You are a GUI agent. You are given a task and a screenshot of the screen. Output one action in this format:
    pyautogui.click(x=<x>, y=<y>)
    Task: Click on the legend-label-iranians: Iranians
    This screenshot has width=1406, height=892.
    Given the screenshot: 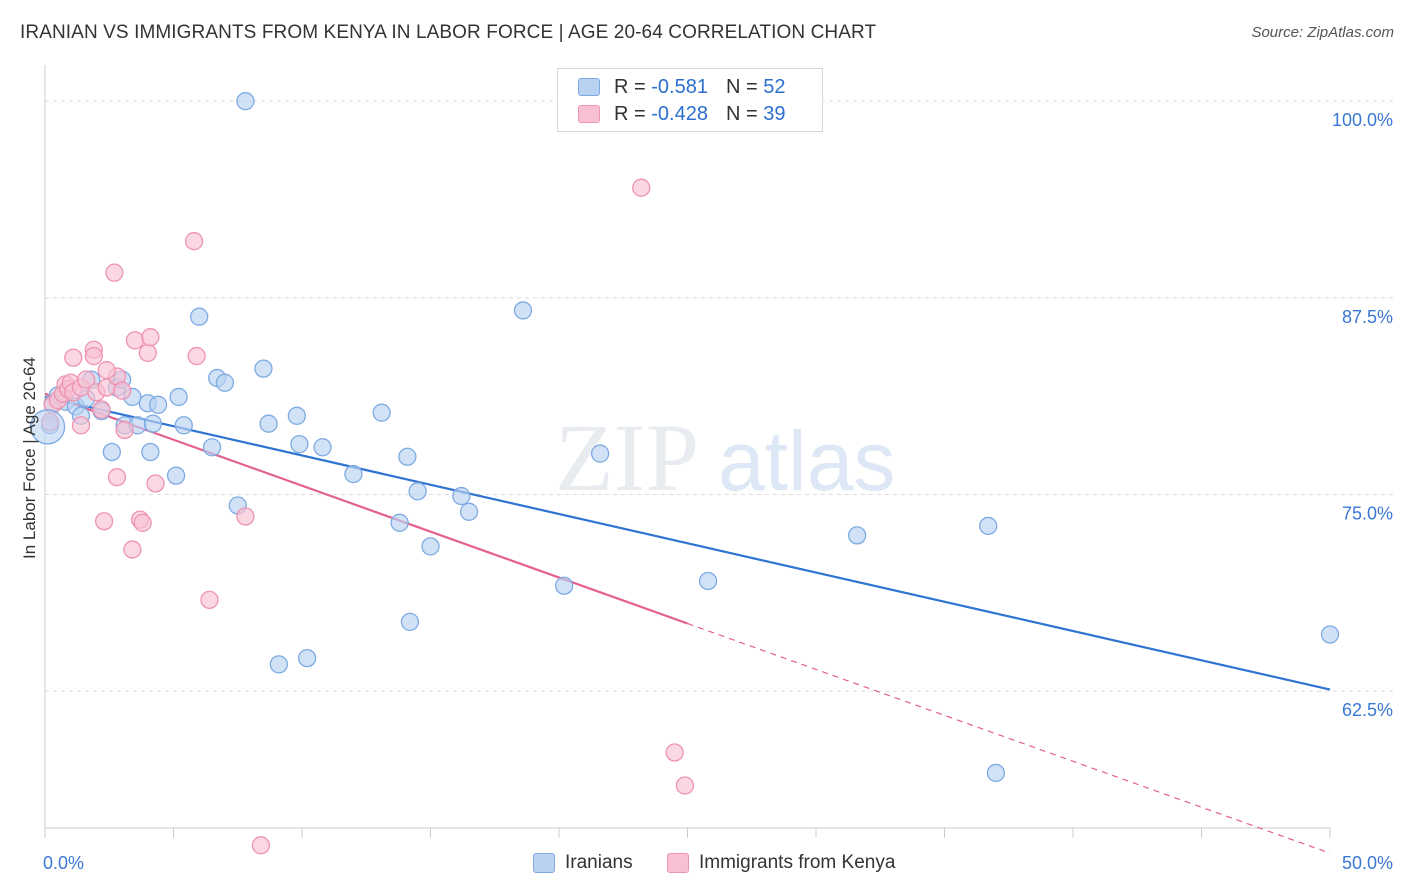 What is the action you would take?
    pyautogui.click(x=599, y=862)
    